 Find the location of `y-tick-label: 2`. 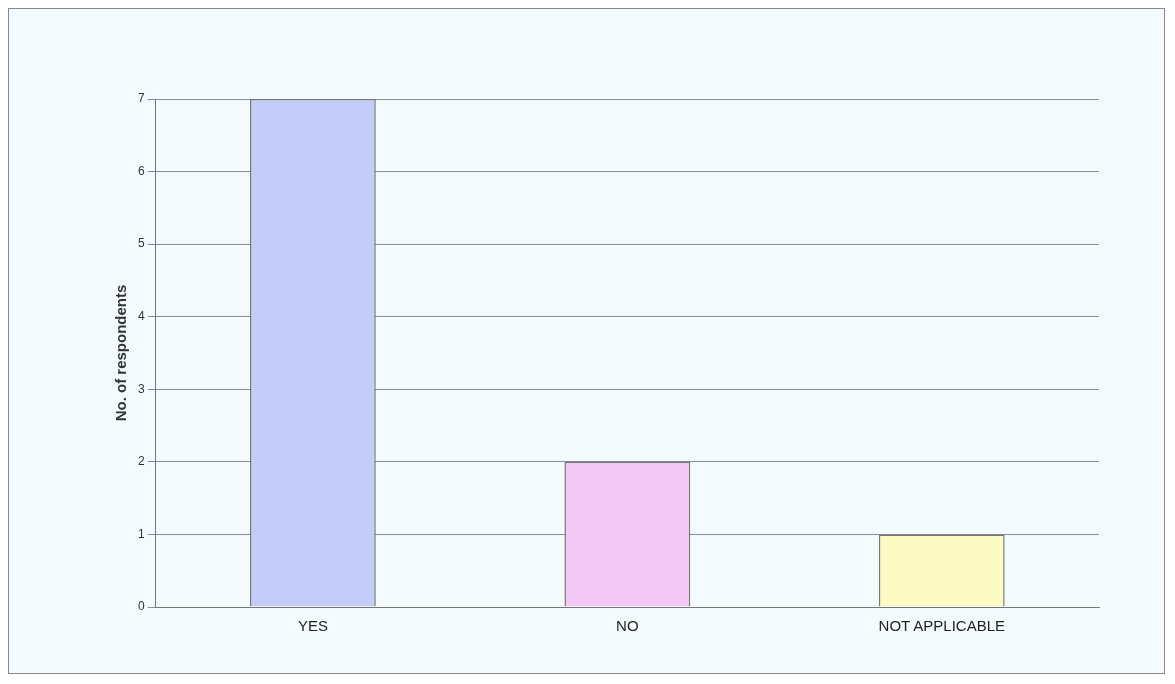

y-tick-label: 2 is located at coordinates (141, 461).